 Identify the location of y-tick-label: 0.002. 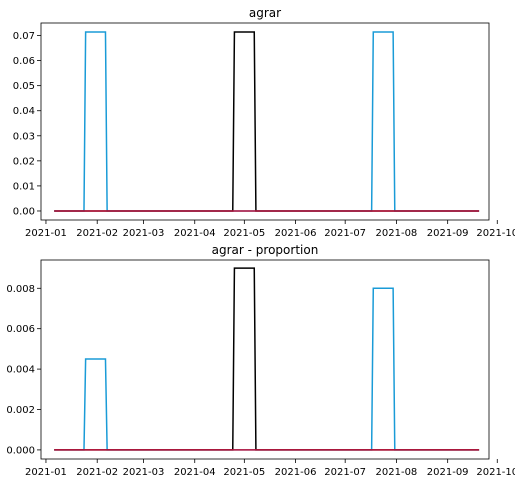
(20, 410).